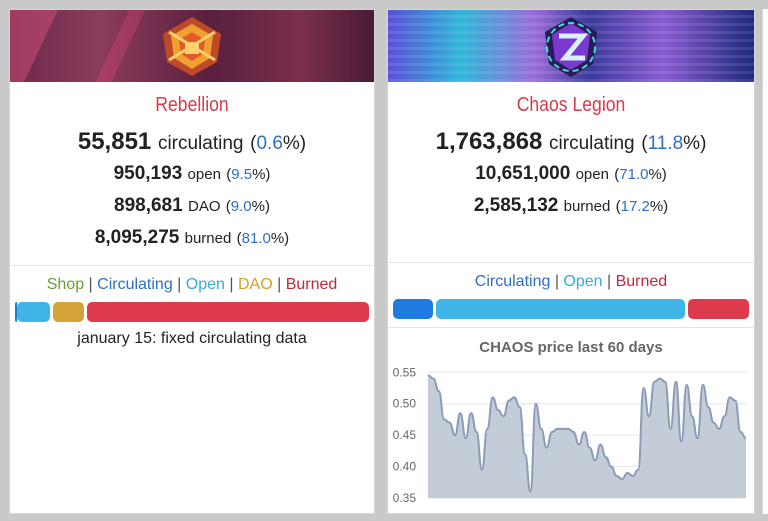 The image size is (768, 521). I want to click on bar-seg-dao, so click(68, 312).